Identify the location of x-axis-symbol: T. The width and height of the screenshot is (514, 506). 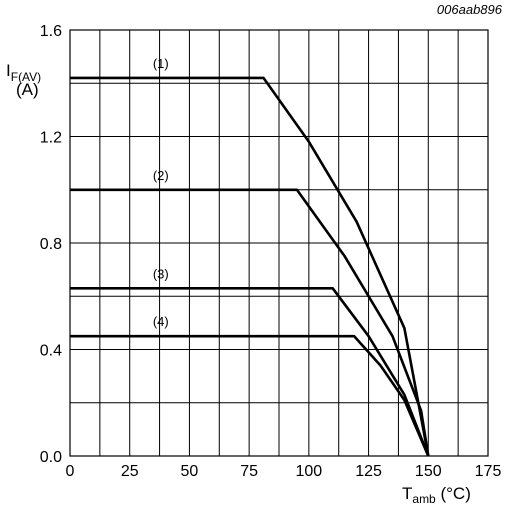
(407, 493).